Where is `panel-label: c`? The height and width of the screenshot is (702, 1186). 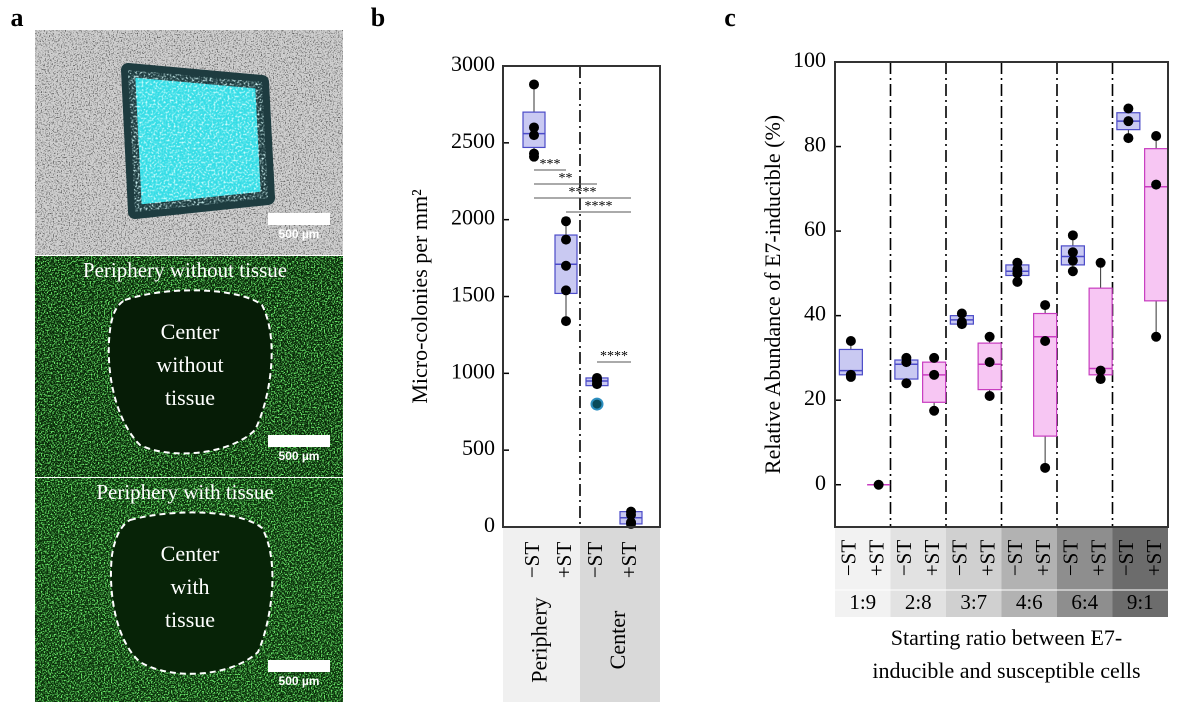
panel-label: c is located at coordinates (730, 17).